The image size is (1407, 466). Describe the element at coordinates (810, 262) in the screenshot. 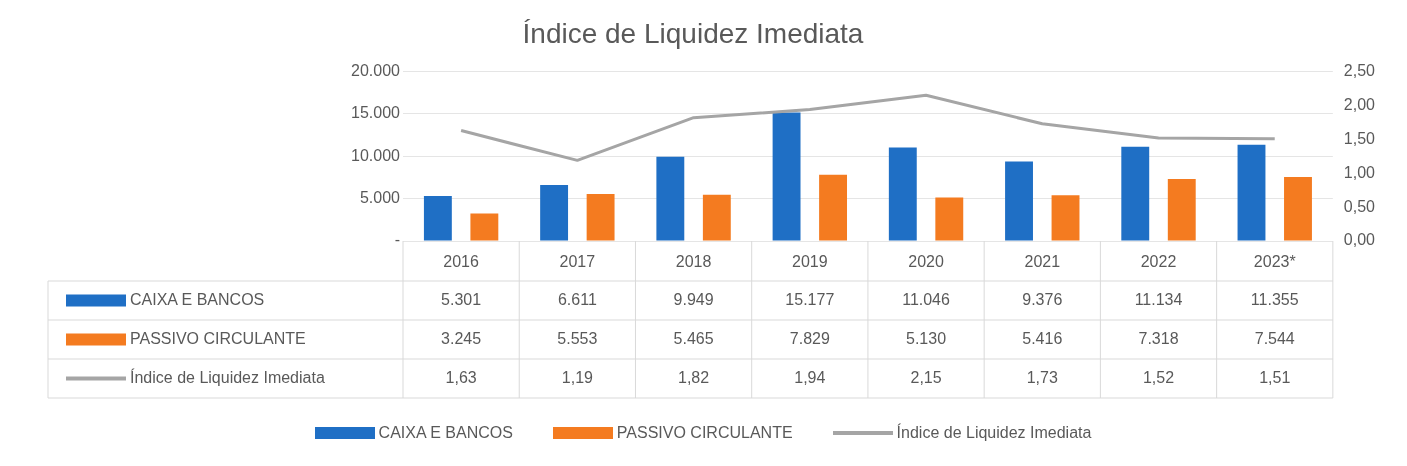

I see `x-tick-label: 2019` at that location.